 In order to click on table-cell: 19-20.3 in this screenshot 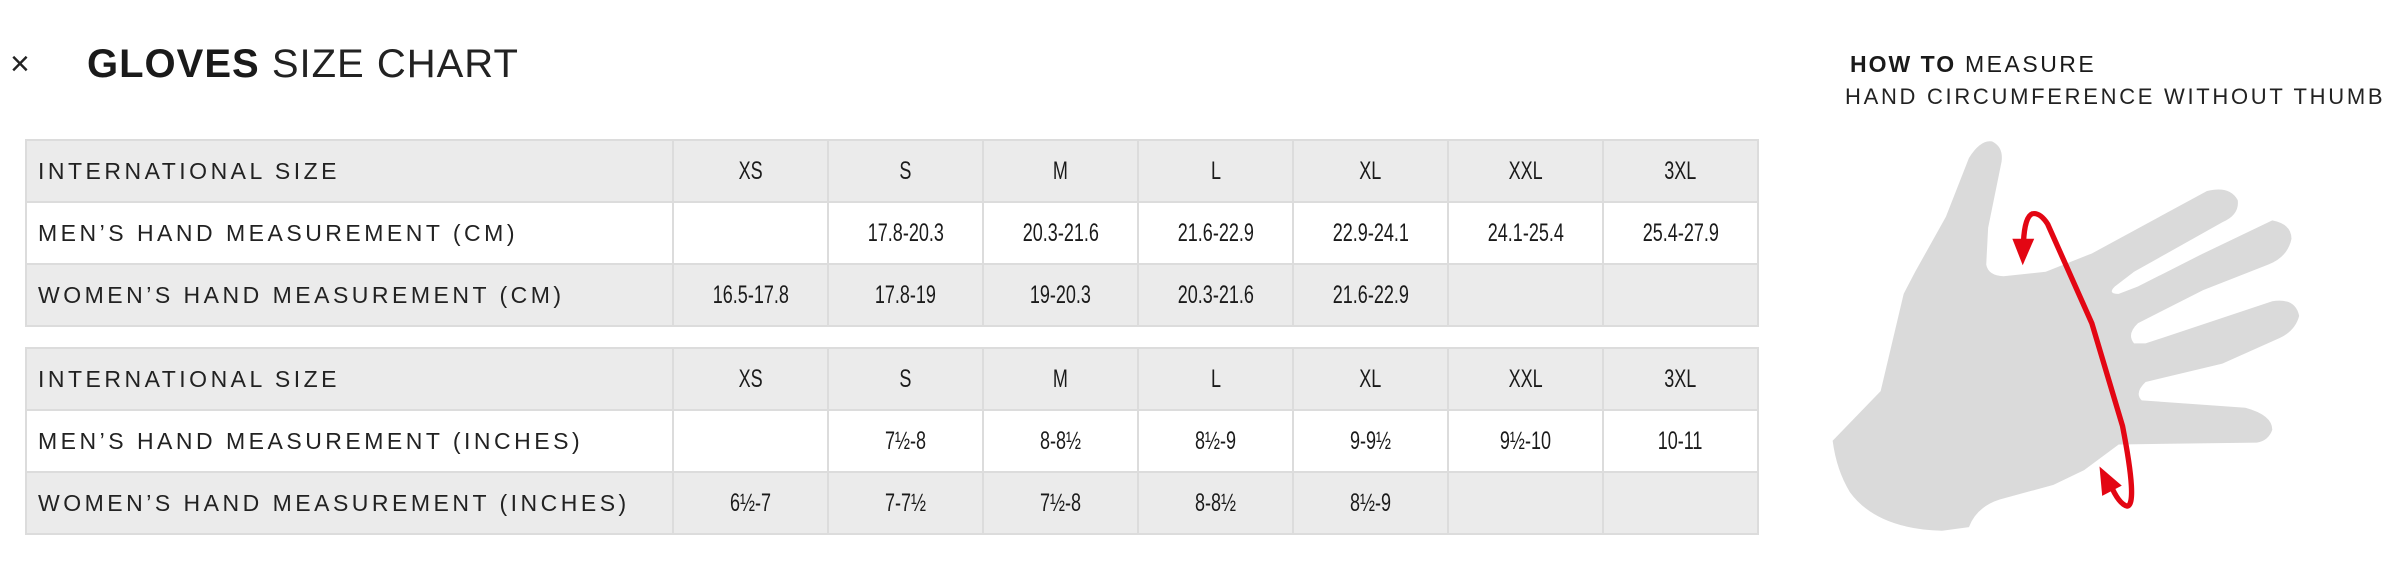, I will do `click(1060, 295)`.